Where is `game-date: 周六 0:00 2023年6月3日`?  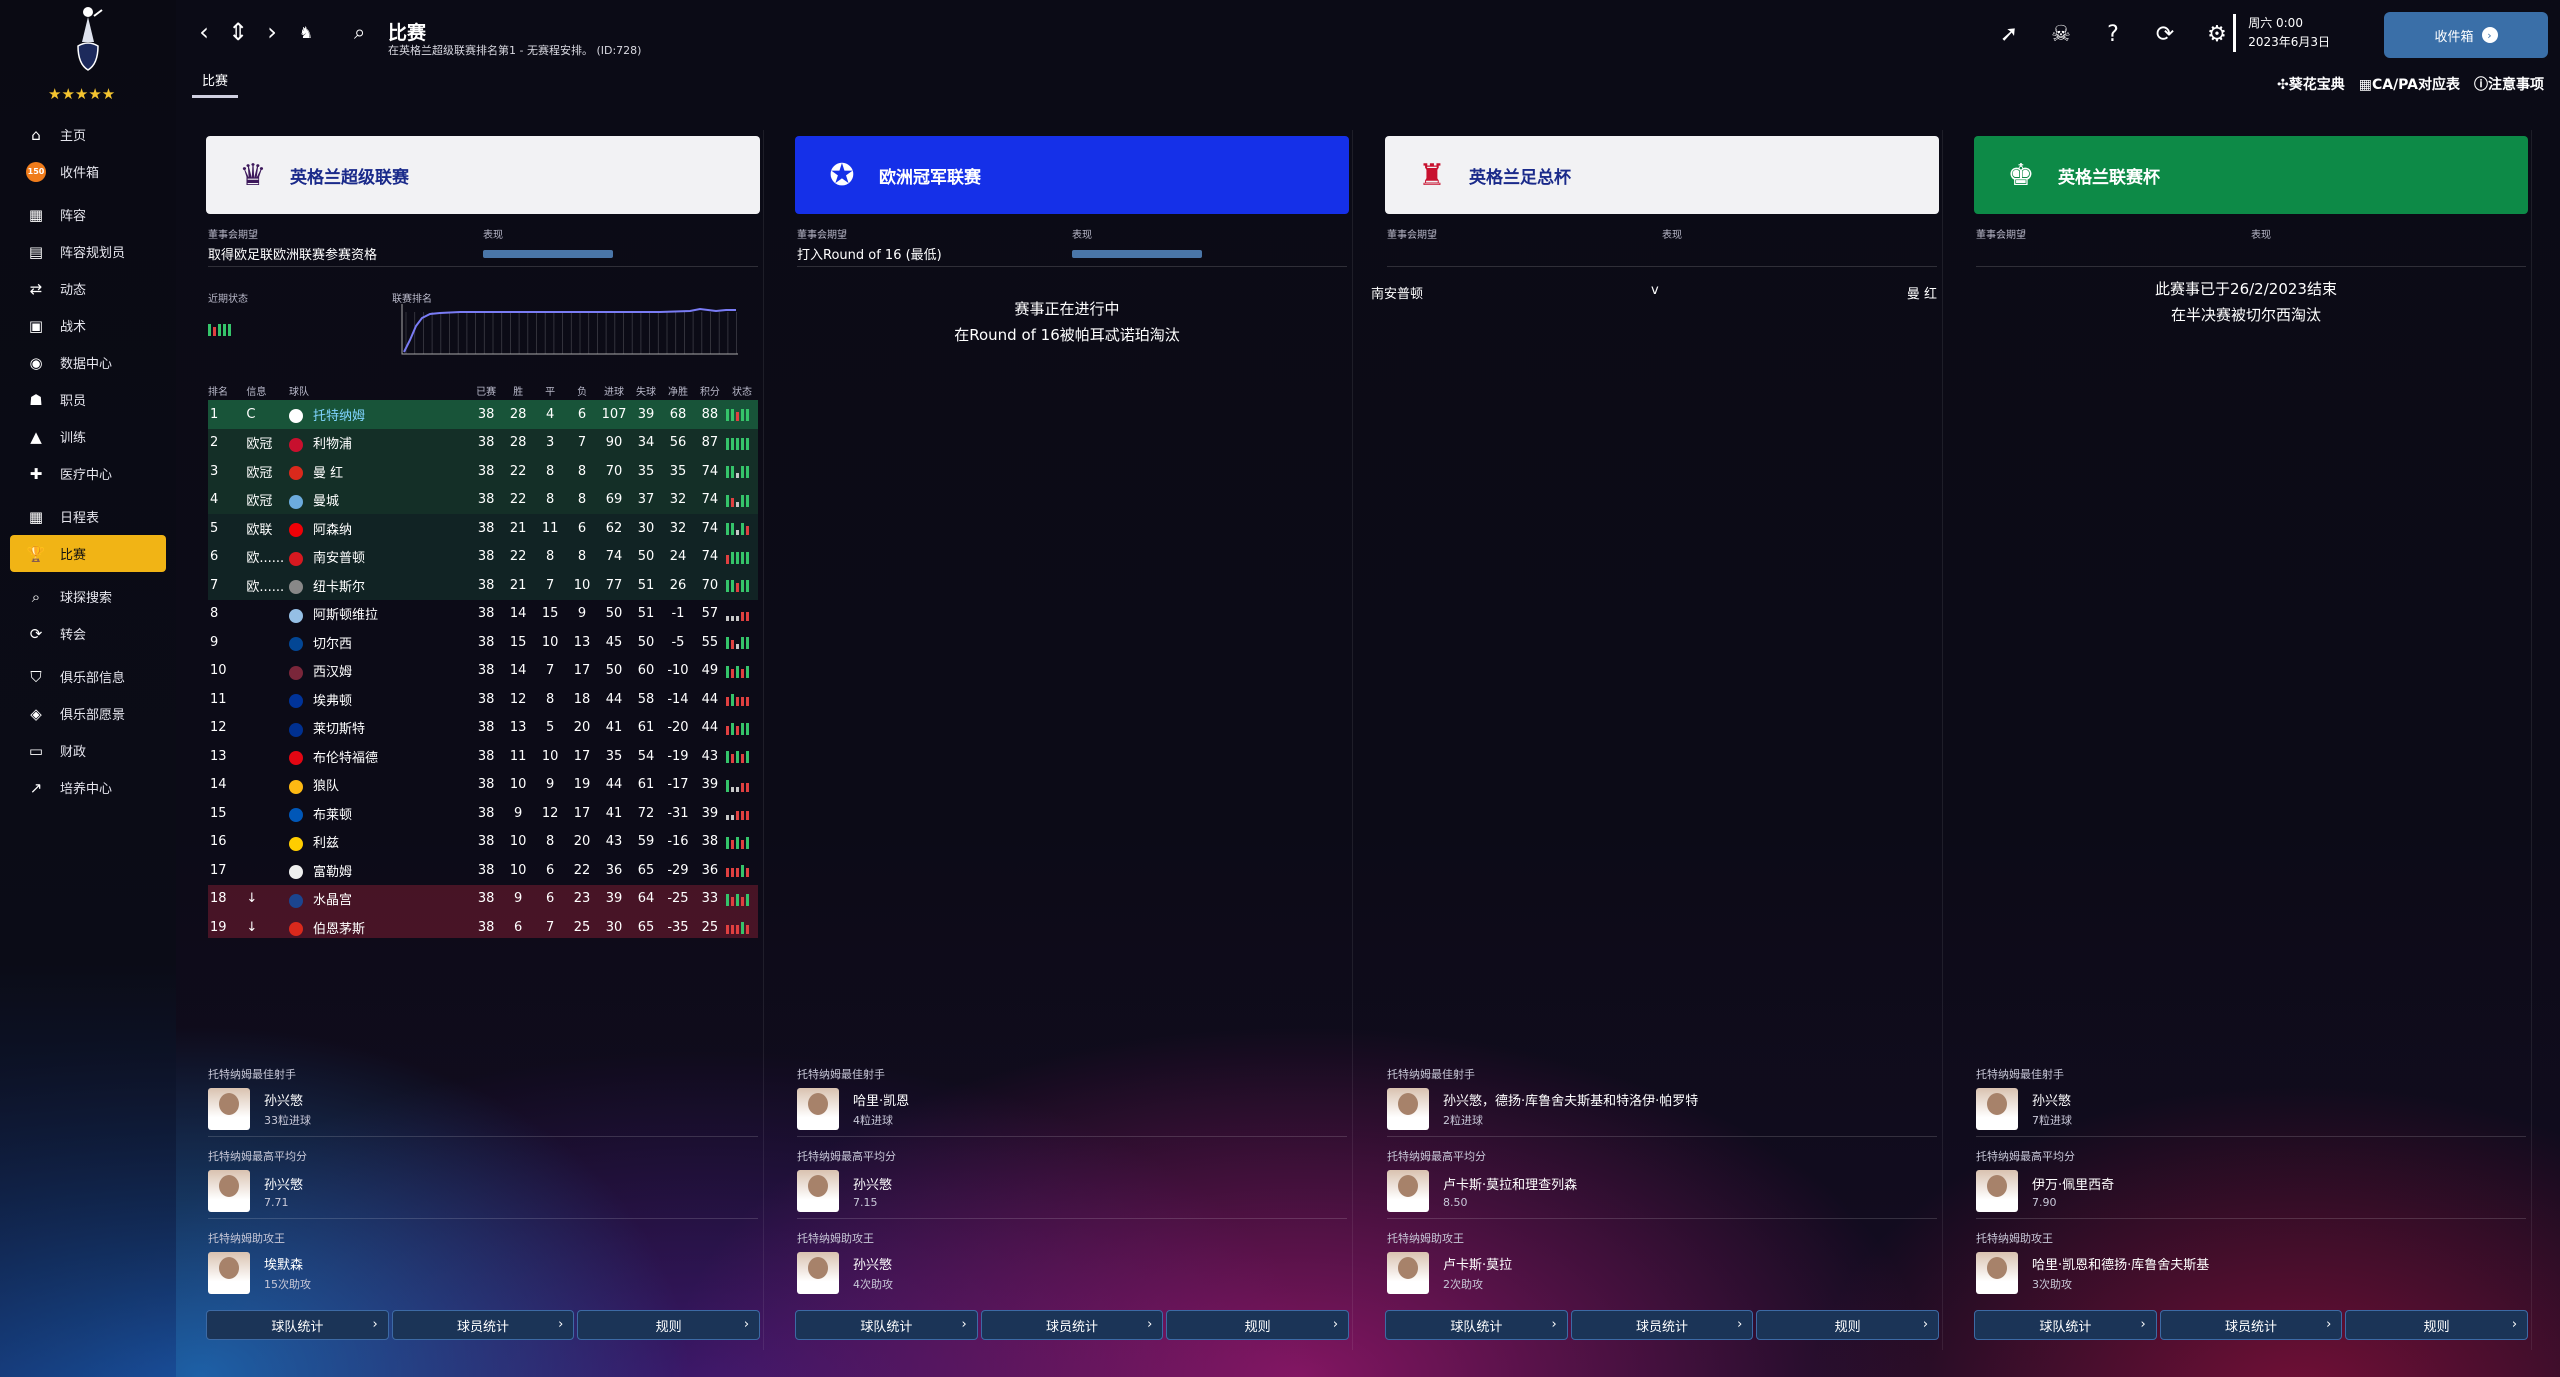
game-date: 周六 0:00 2023年6月3日 is located at coordinates (2281, 33).